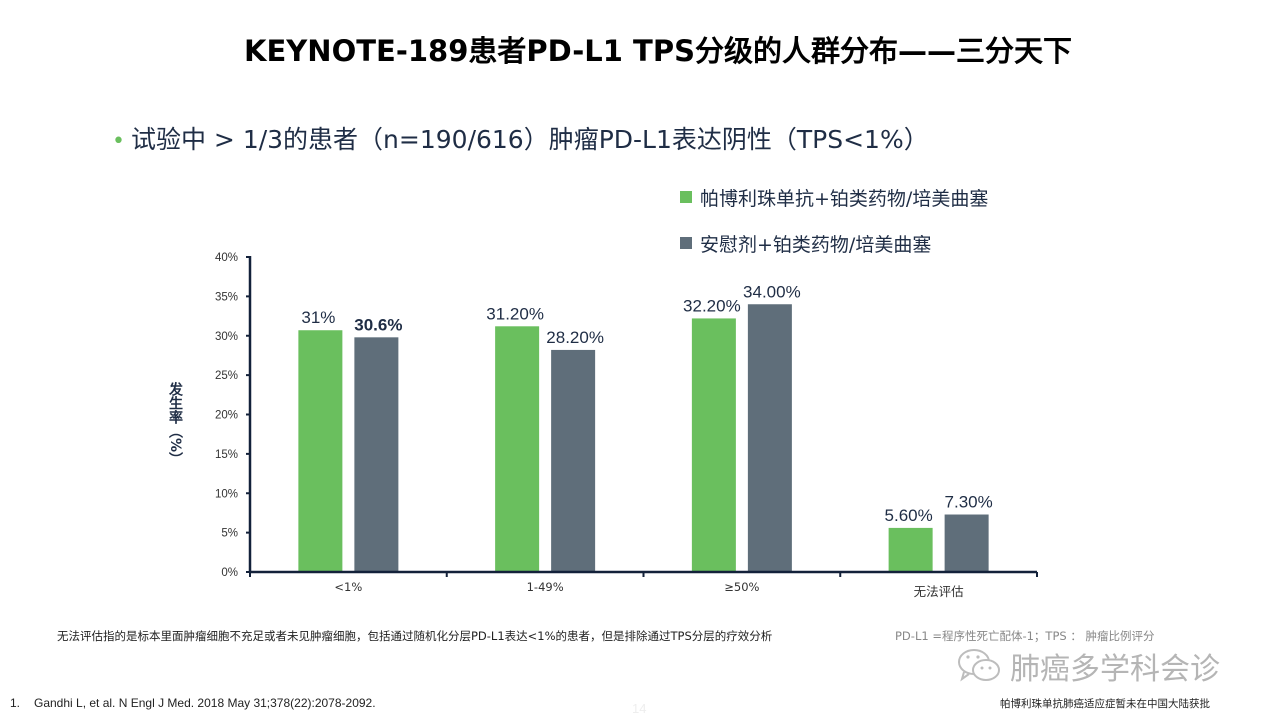 The height and width of the screenshot is (720, 1280). What do you see at coordinates (515, 313) in the screenshot?
I see `data-label: 31.20%` at bounding box center [515, 313].